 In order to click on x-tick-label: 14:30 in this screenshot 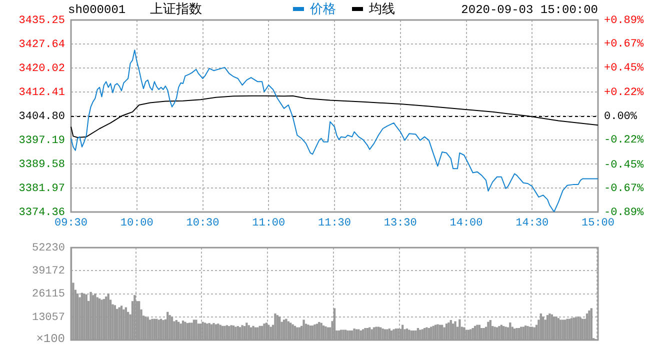, I will do `click(532, 224)`.